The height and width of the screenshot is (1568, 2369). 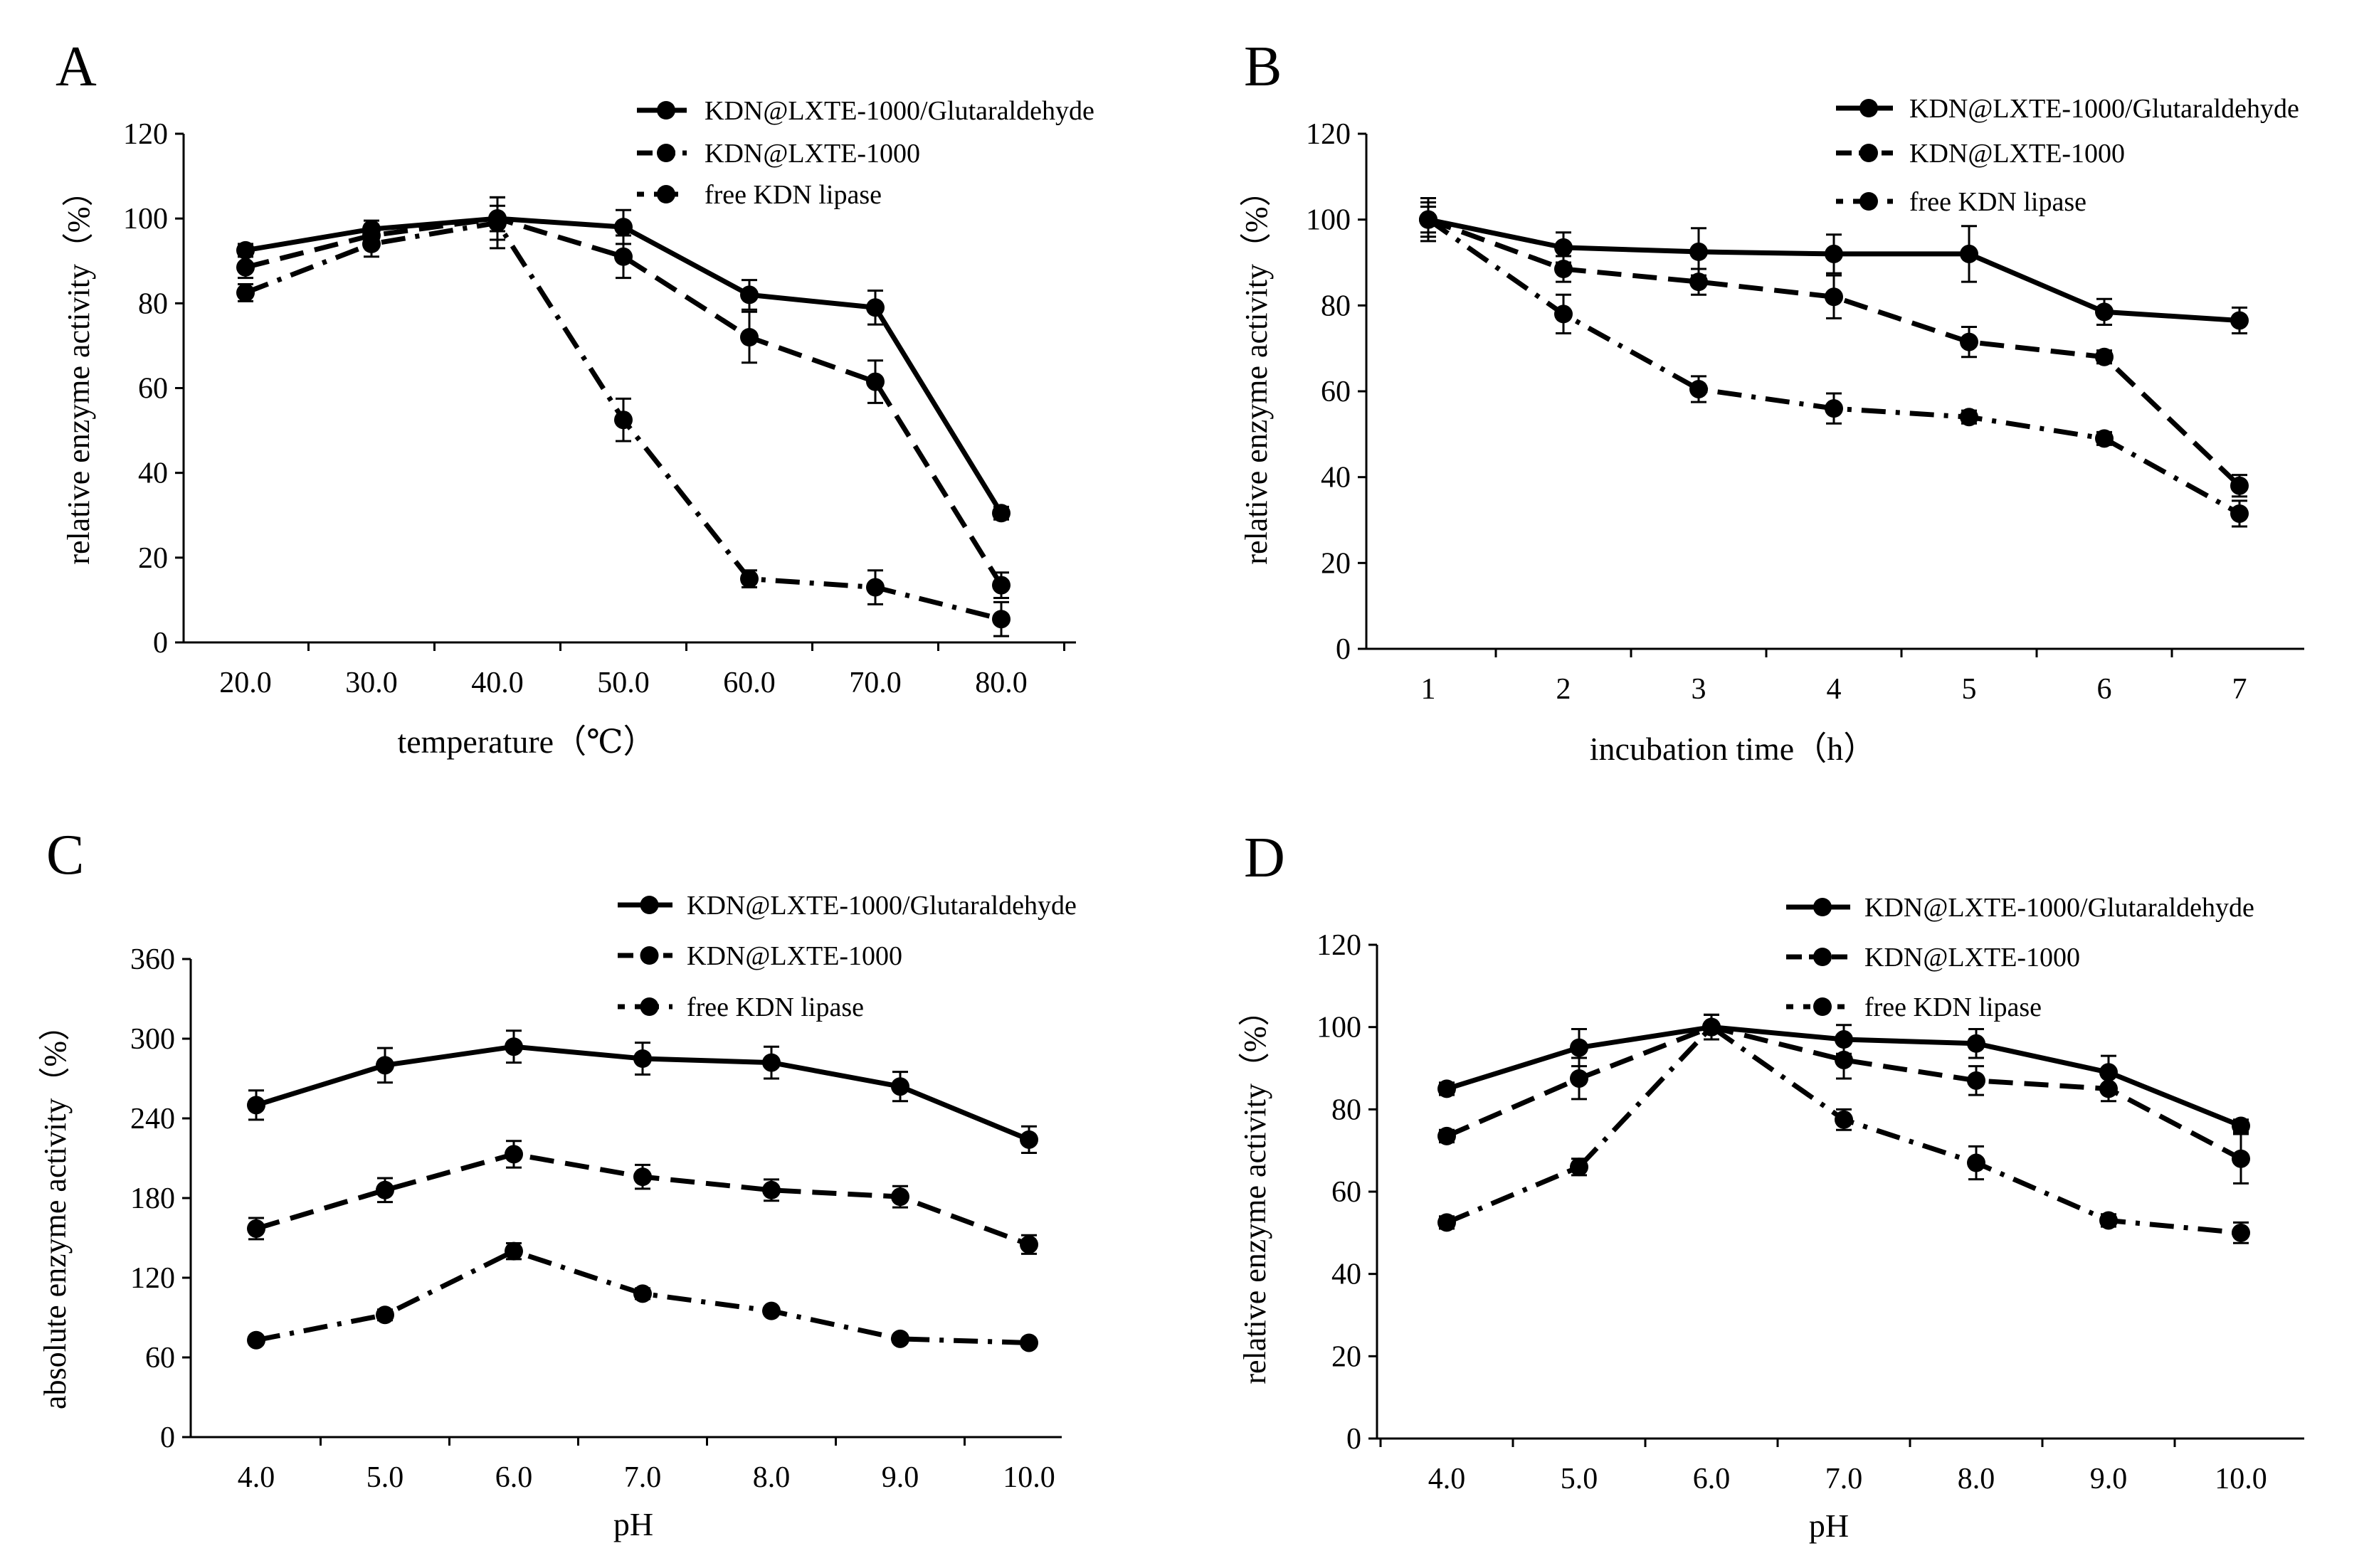 I want to click on y-tick-label: 40, so click(x=153, y=473).